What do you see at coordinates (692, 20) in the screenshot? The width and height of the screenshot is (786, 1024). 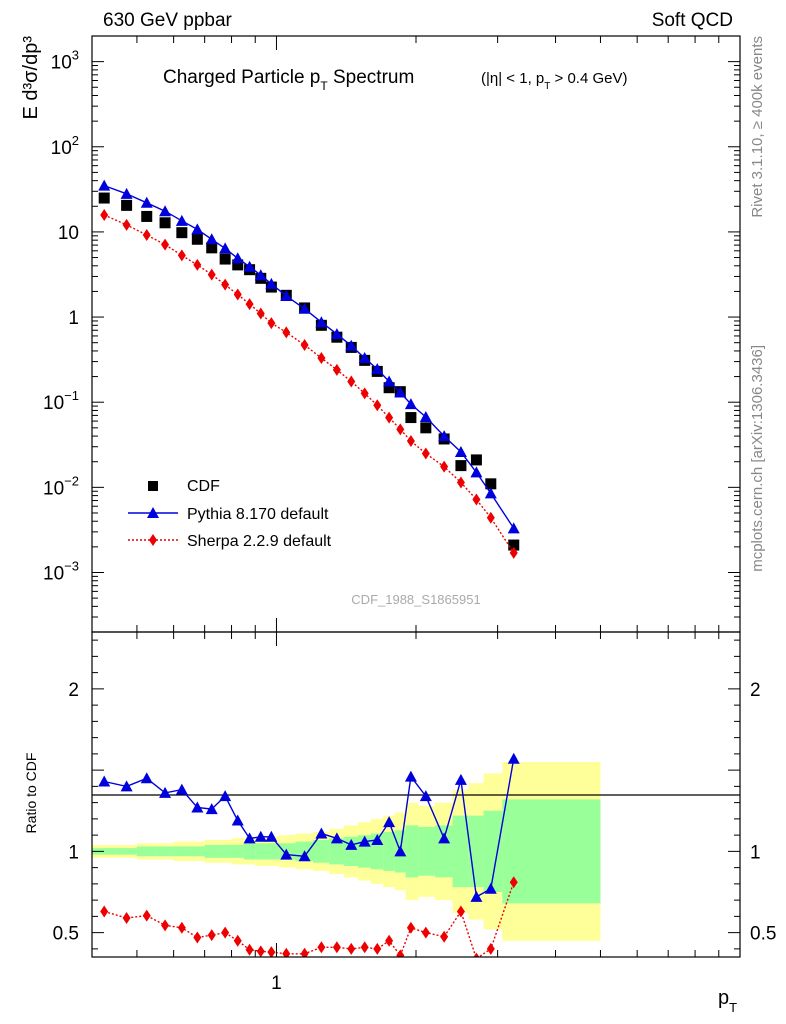 I see `header-right: Soft QCD` at bounding box center [692, 20].